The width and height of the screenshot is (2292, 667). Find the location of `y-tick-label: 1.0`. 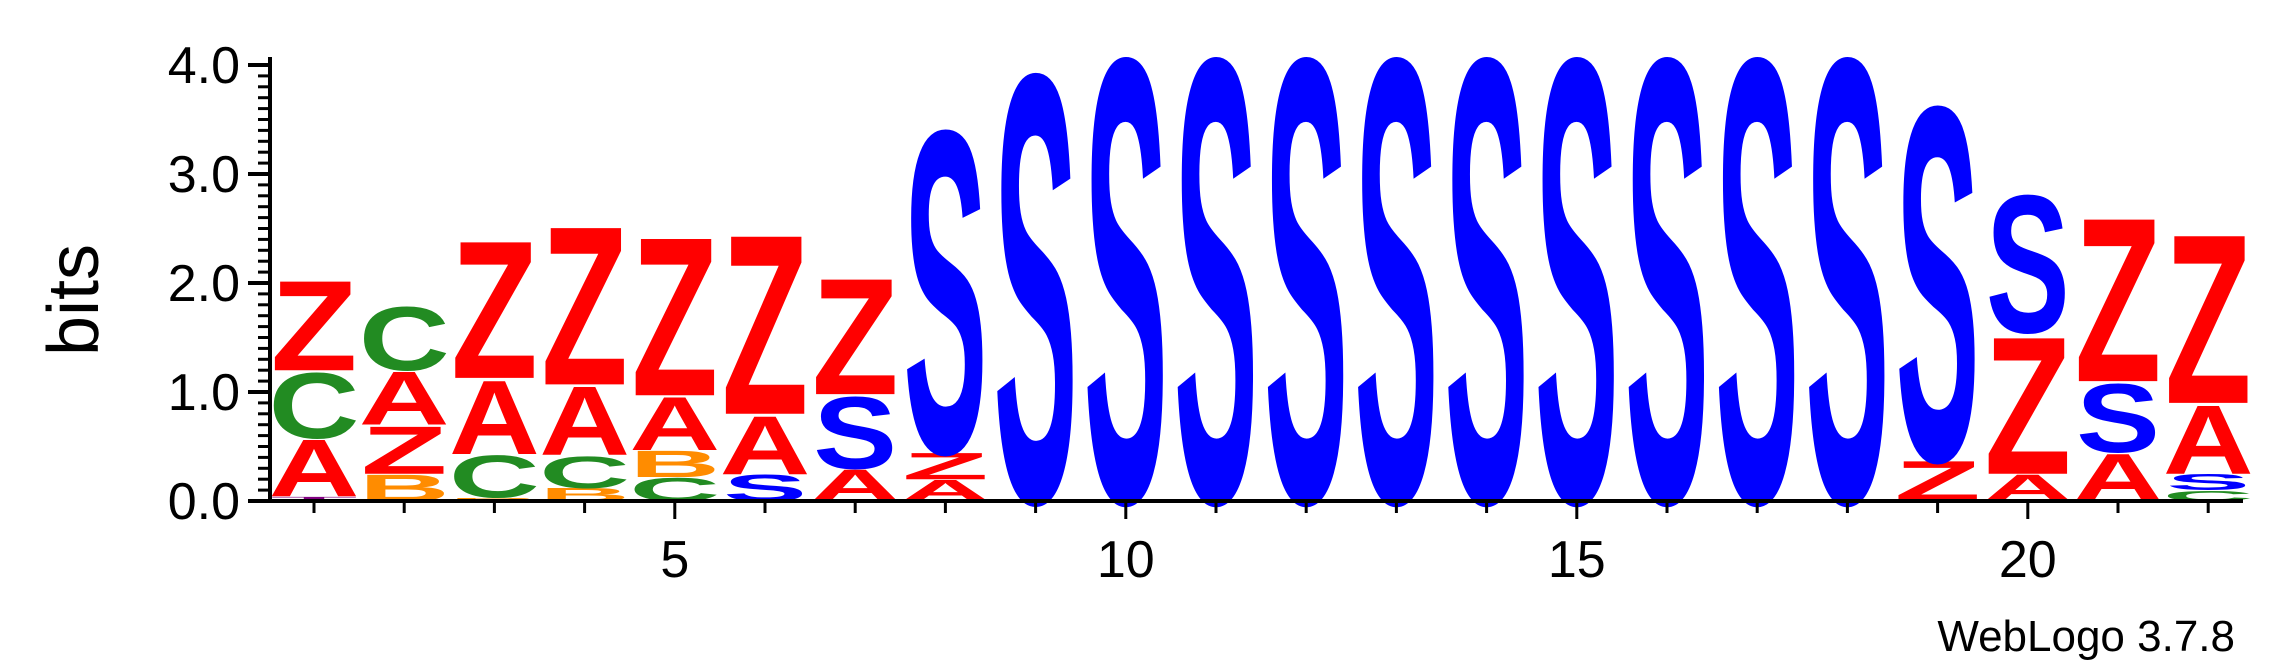

y-tick-label: 1.0 is located at coordinates (204, 393).